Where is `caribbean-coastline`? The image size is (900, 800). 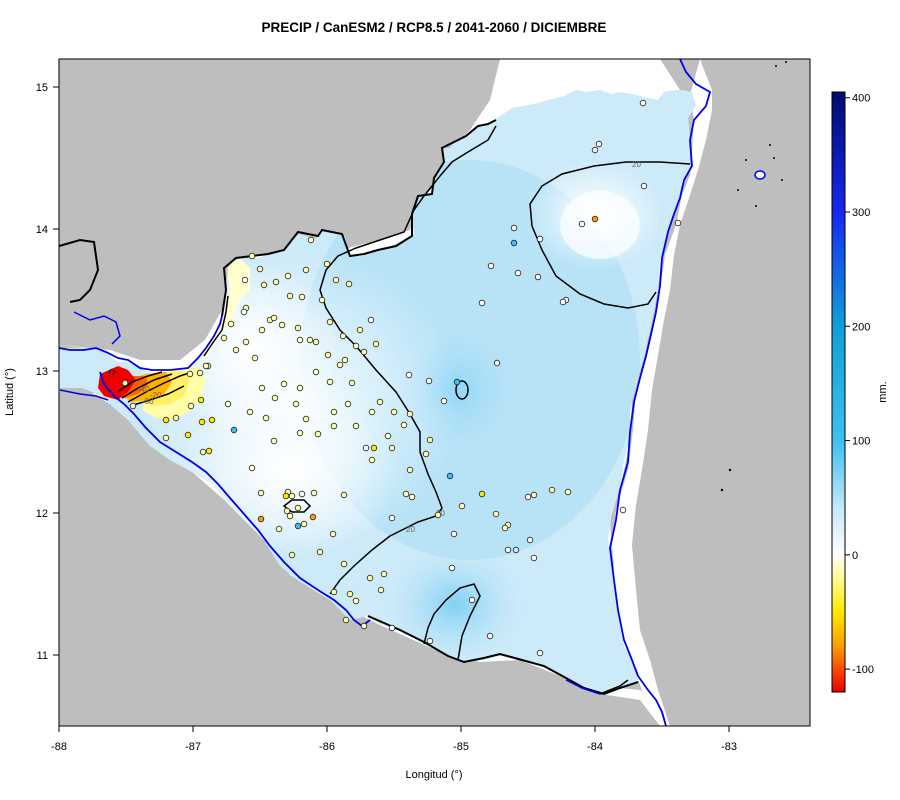
caribbean-coastline is located at coordinates (660, 392).